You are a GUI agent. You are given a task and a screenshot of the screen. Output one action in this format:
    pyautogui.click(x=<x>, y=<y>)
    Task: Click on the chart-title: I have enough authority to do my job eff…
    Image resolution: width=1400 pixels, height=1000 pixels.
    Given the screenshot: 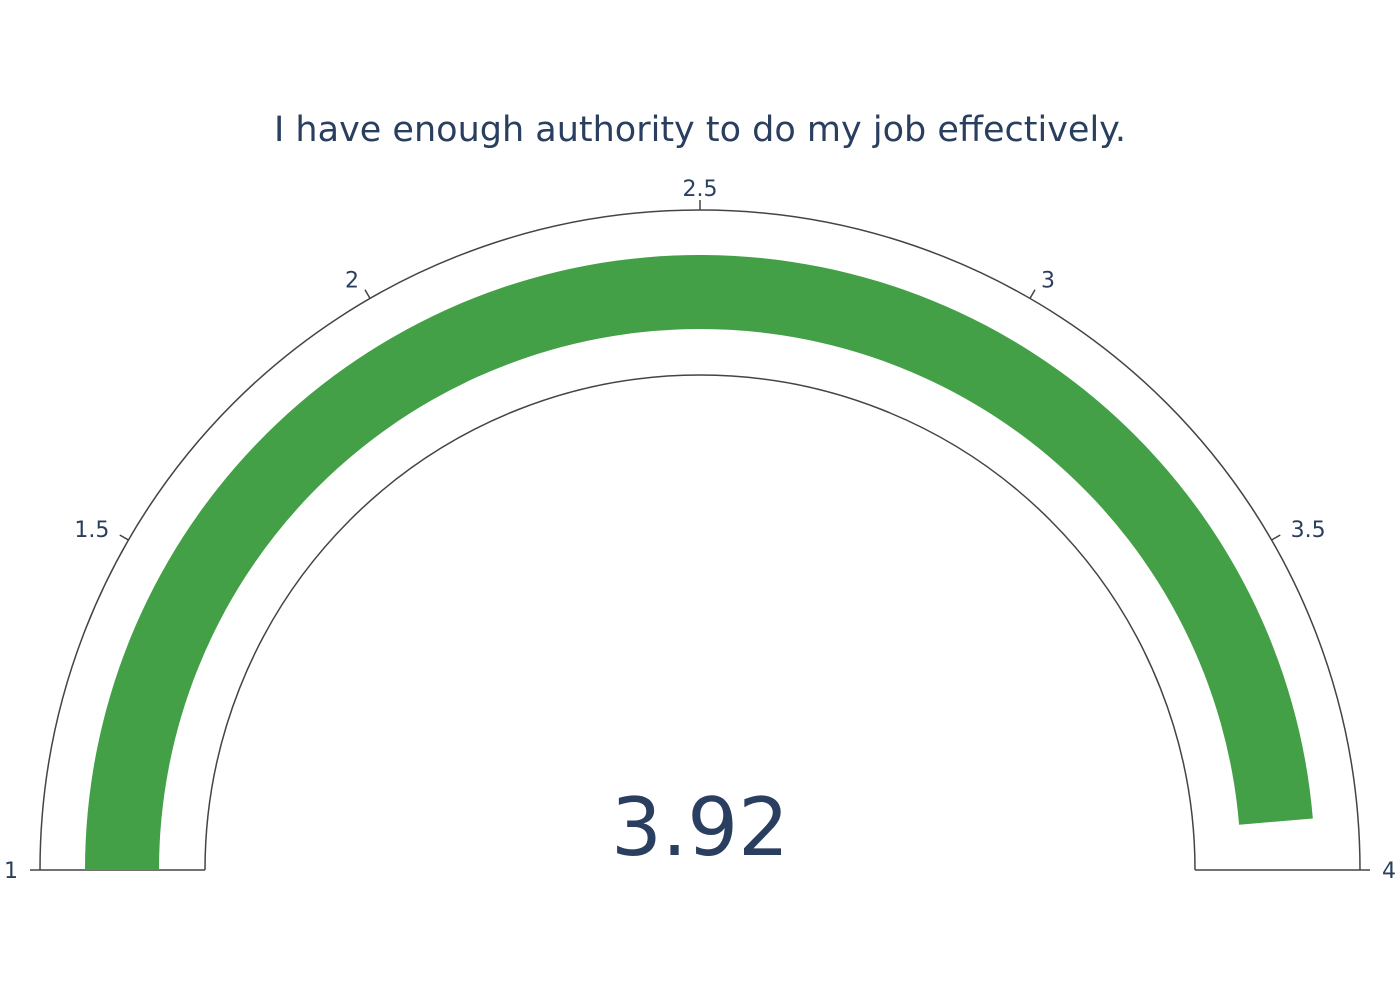 What is the action you would take?
    pyautogui.click(x=700, y=130)
    